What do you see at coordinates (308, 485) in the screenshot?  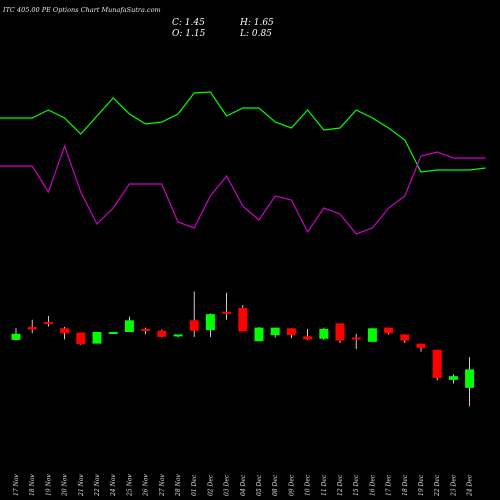 I see `x-tick-label: 10 Dec` at bounding box center [308, 485].